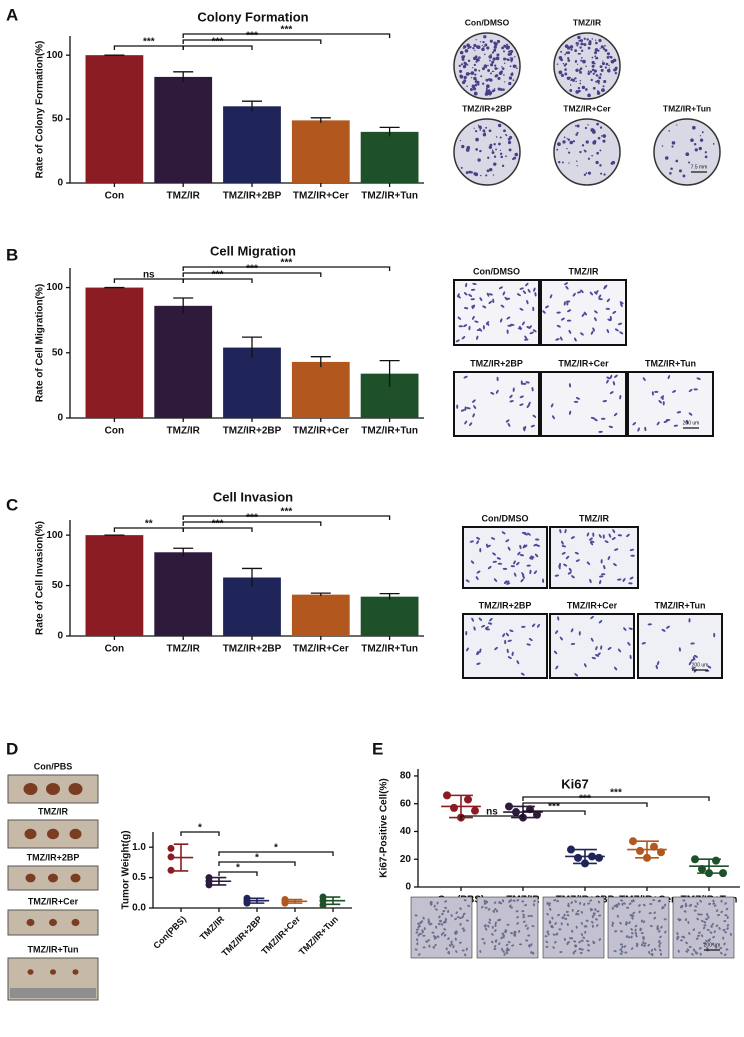 The image size is (744, 1037). I want to click on sd-bar, so click(333, 901).